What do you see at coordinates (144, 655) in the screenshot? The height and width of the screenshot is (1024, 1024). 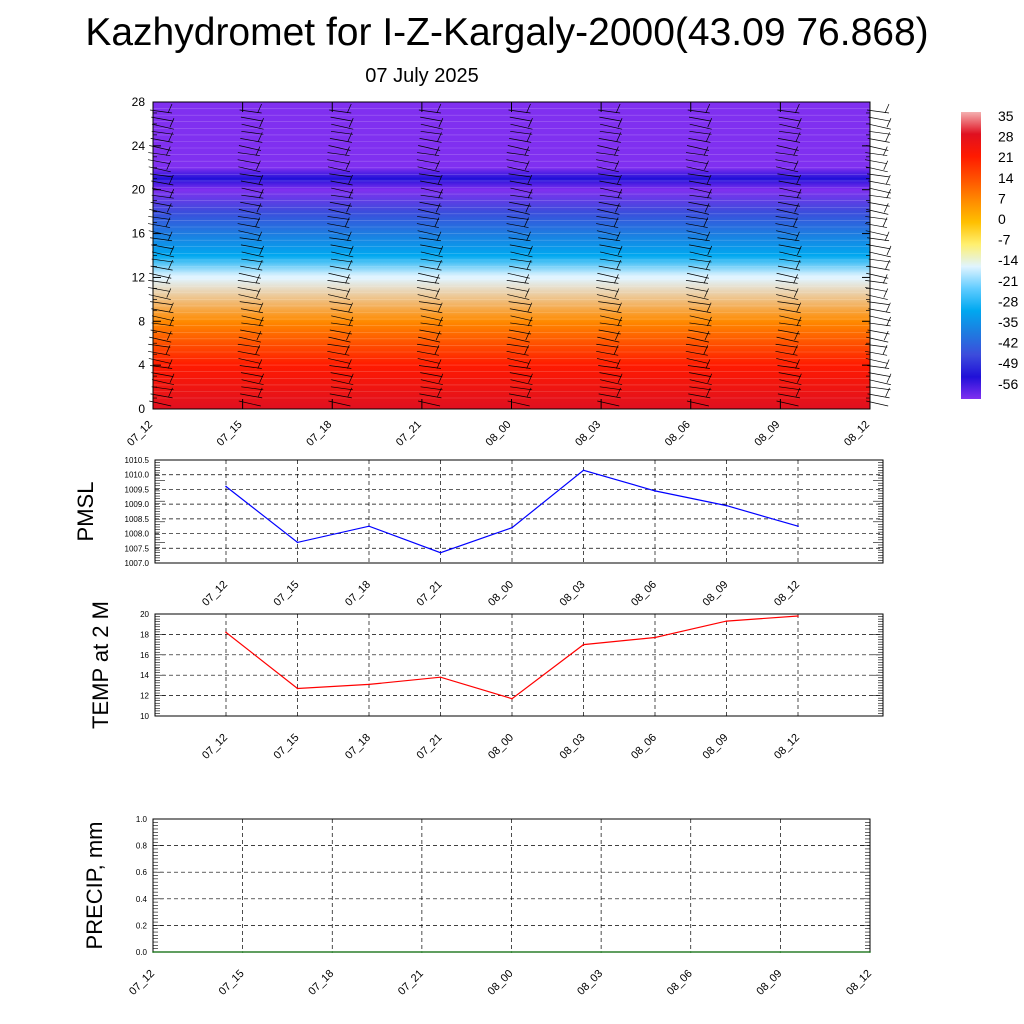 I see `y-tick-label: 16` at bounding box center [144, 655].